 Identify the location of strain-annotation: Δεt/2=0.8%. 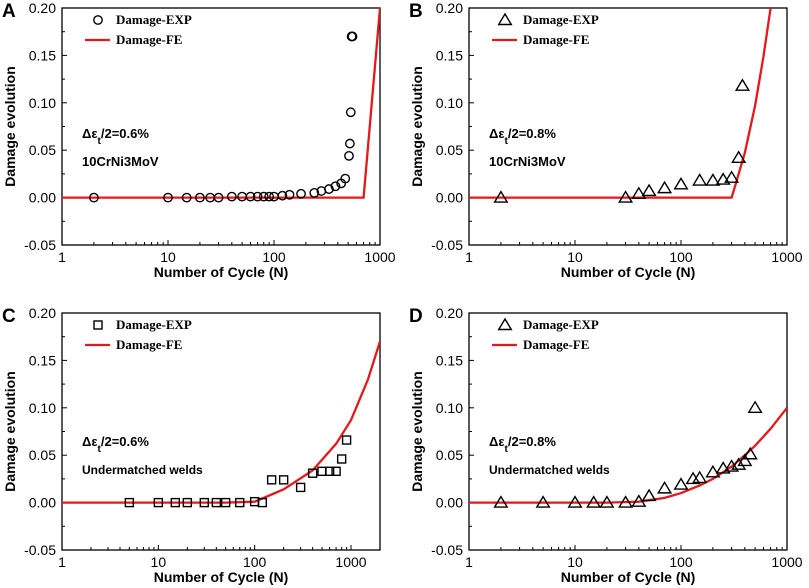
(522, 136).